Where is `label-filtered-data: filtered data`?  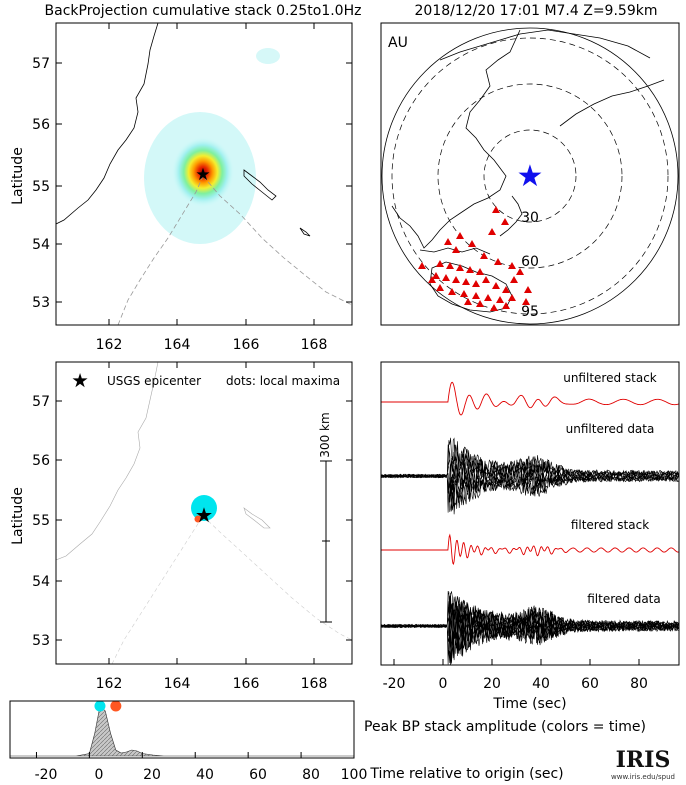
label-filtered-data: filtered data is located at coordinates (624, 599).